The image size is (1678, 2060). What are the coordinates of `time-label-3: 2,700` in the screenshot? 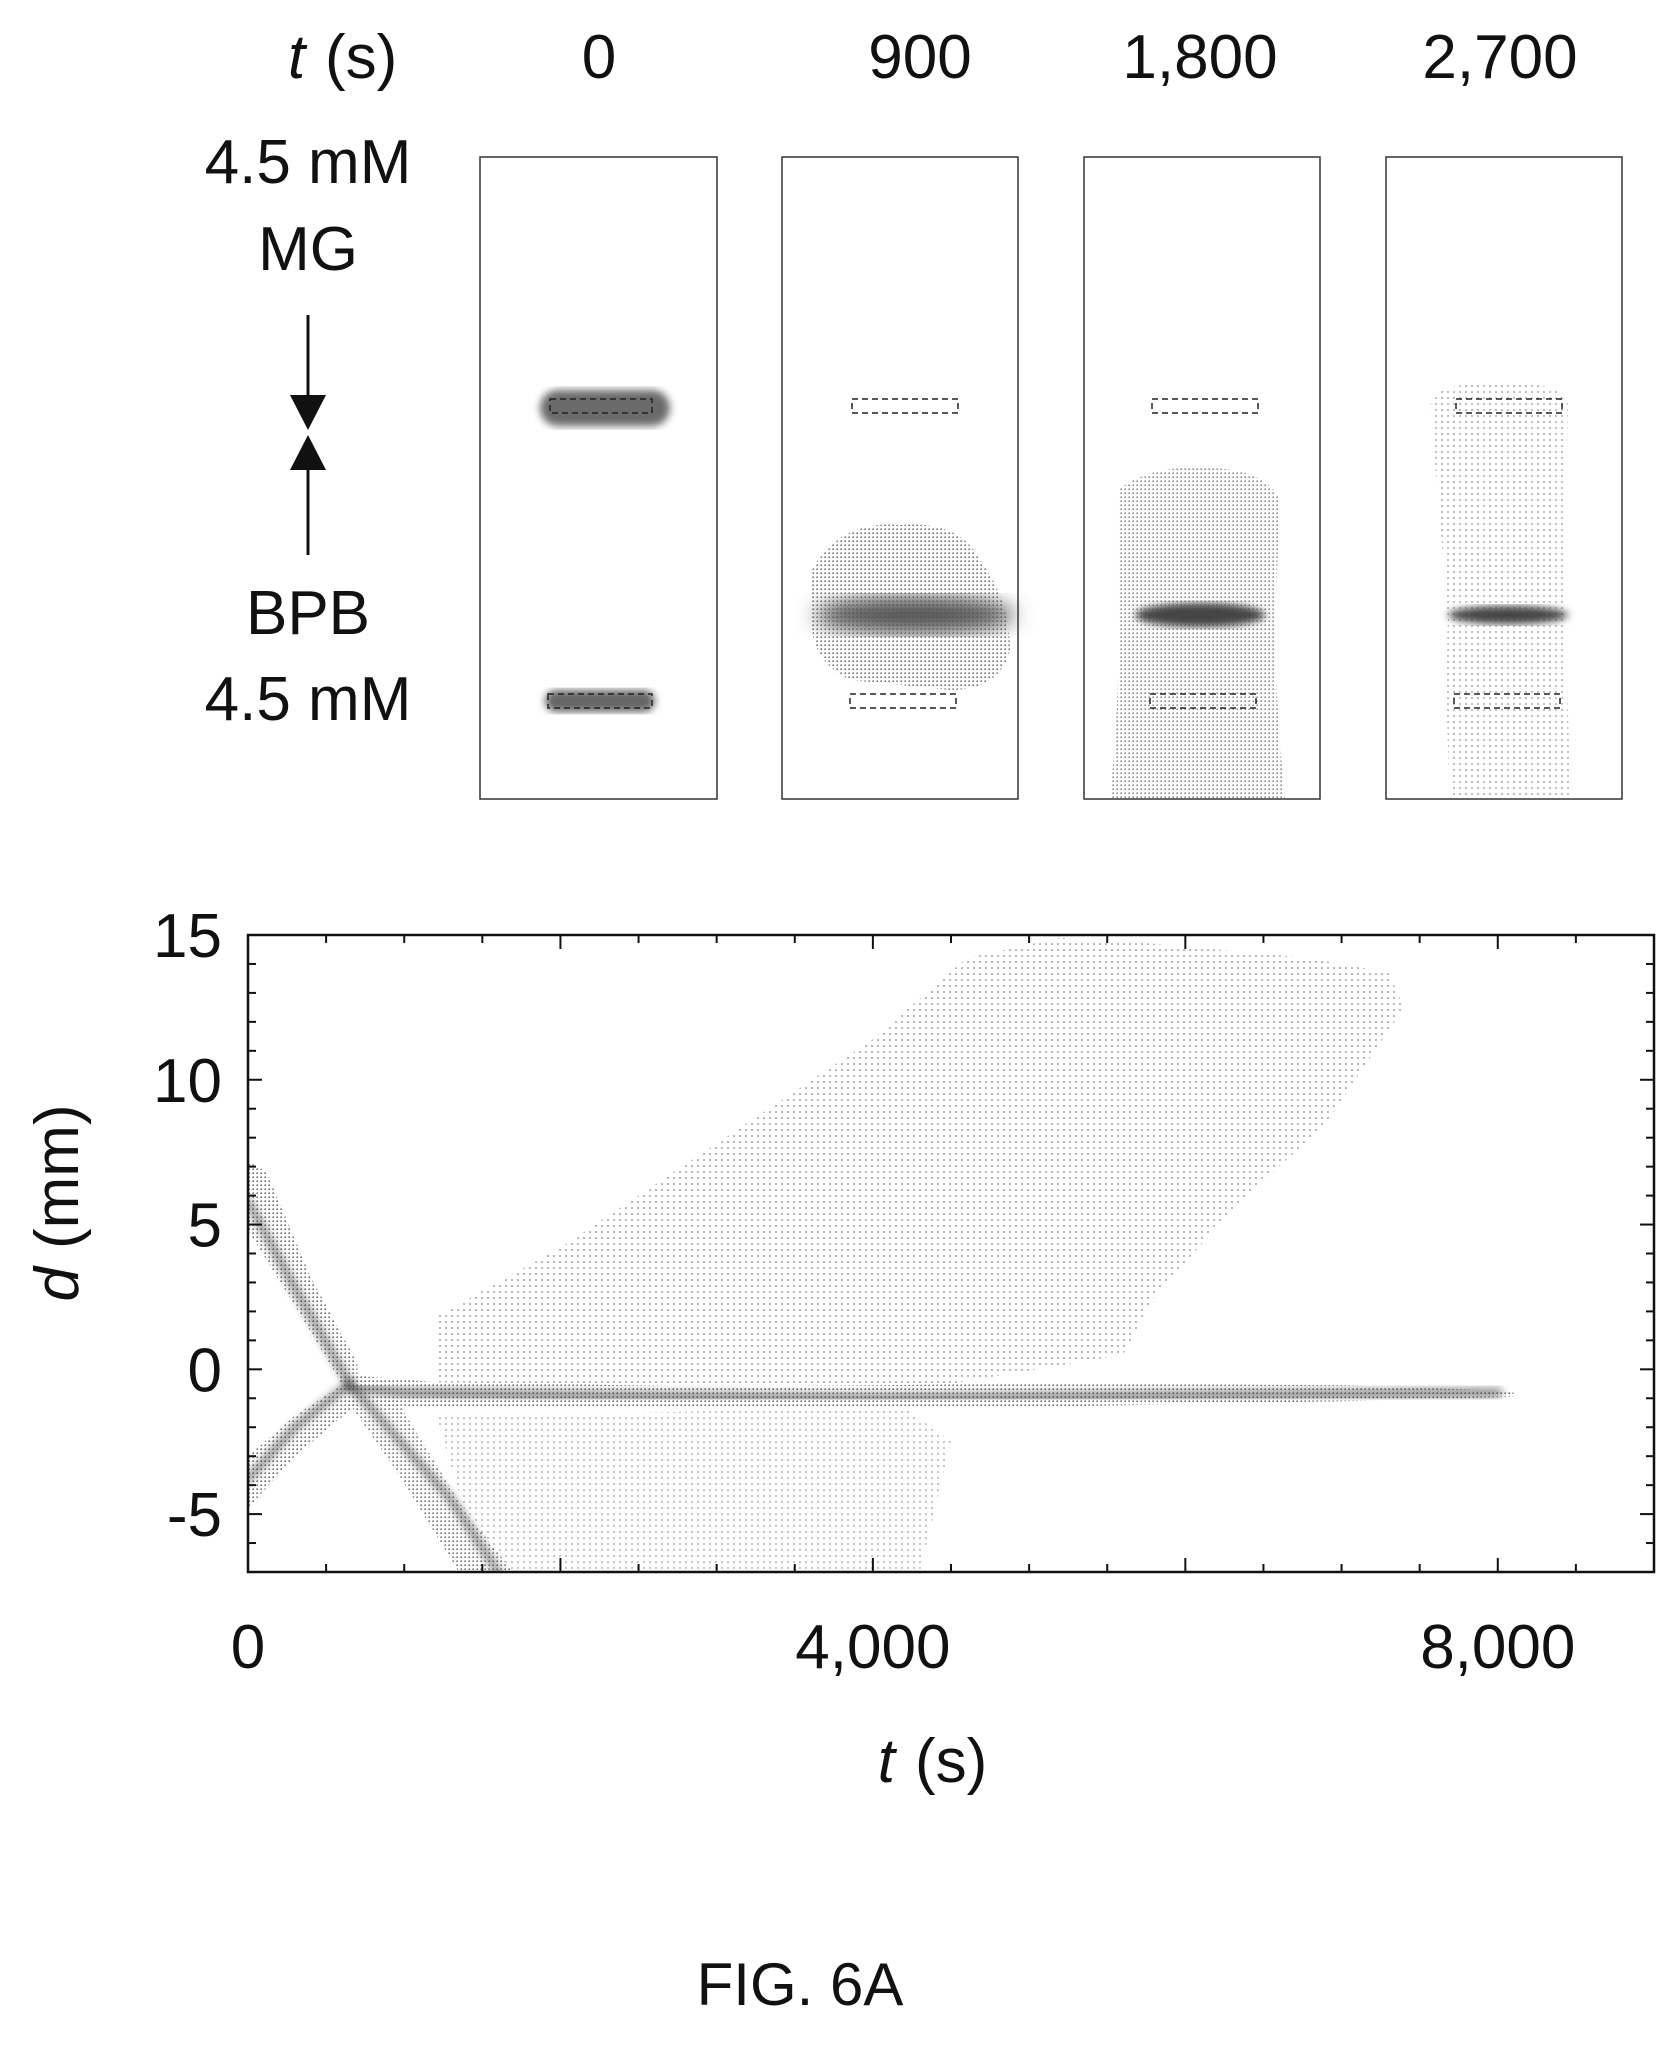 It's located at (1499, 57).